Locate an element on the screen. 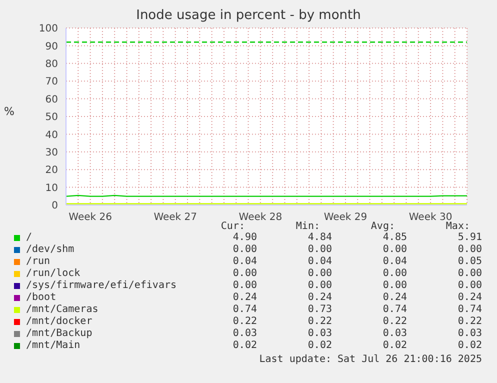 The height and width of the screenshot is (383, 497). legend-label: /dev/shm is located at coordinates (50, 249).